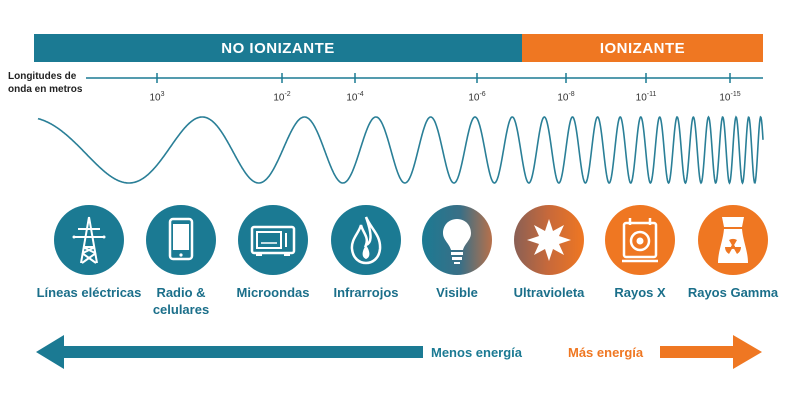 The width and height of the screenshot is (800, 402). What do you see at coordinates (606, 352) in the screenshot?
I see `more-energy-label: Más energía` at bounding box center [606, 352].